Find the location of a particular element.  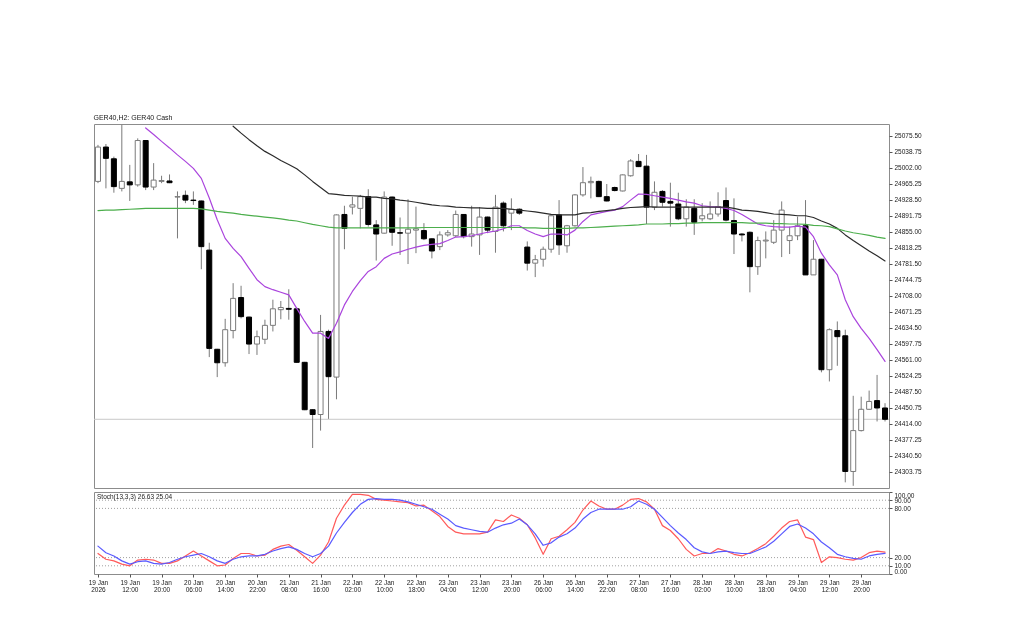

line-series is located at coordinates (559, 193).